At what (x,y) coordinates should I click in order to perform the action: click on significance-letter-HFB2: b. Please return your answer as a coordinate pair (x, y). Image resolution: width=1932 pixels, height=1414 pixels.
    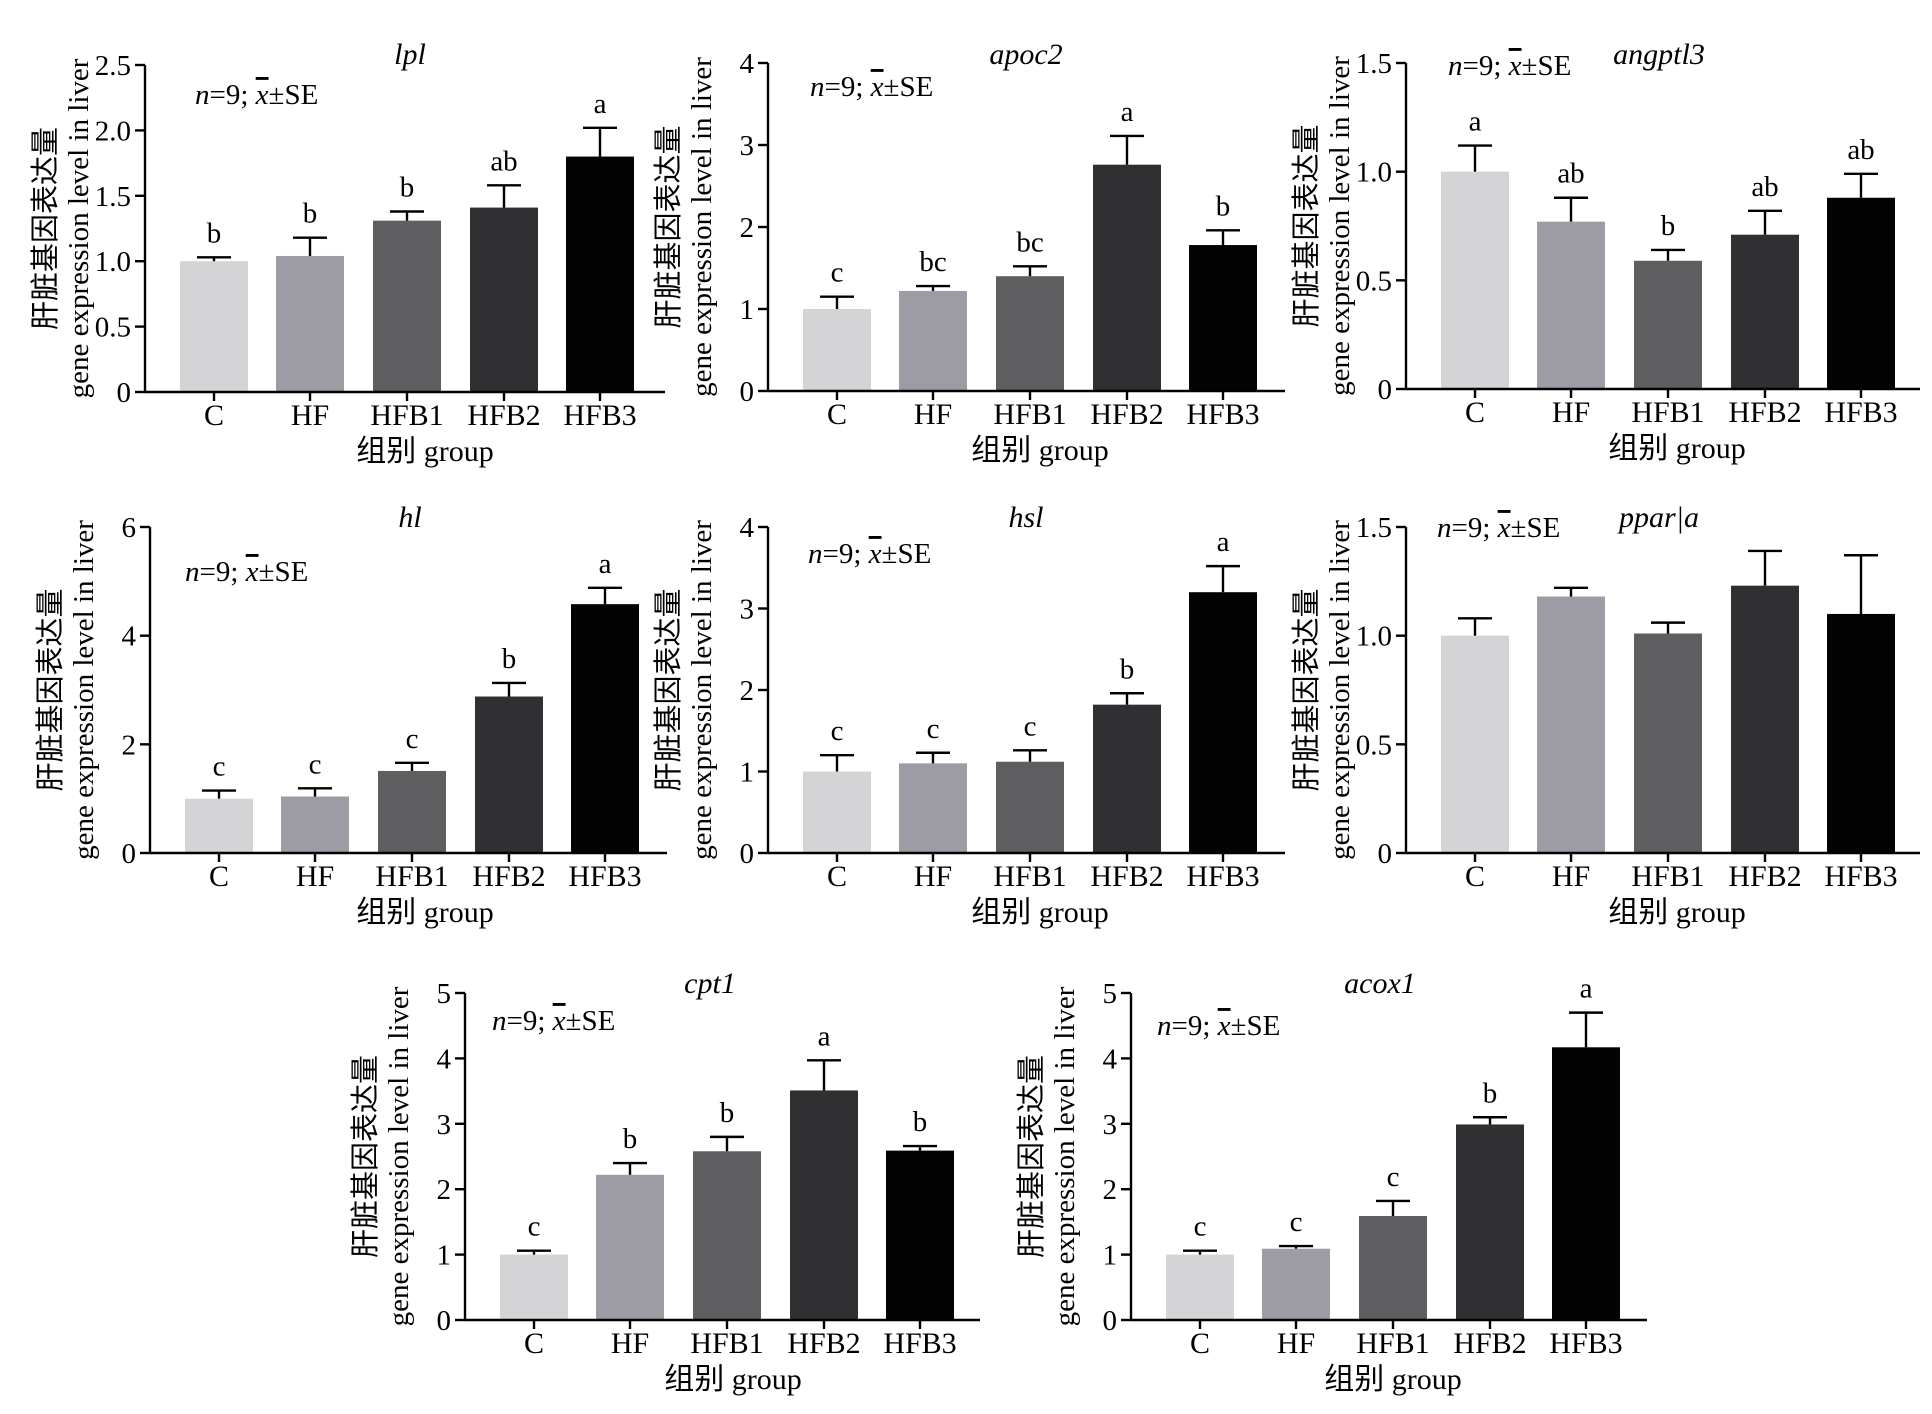
    Looking at the image, I should click on (1490, 1093).